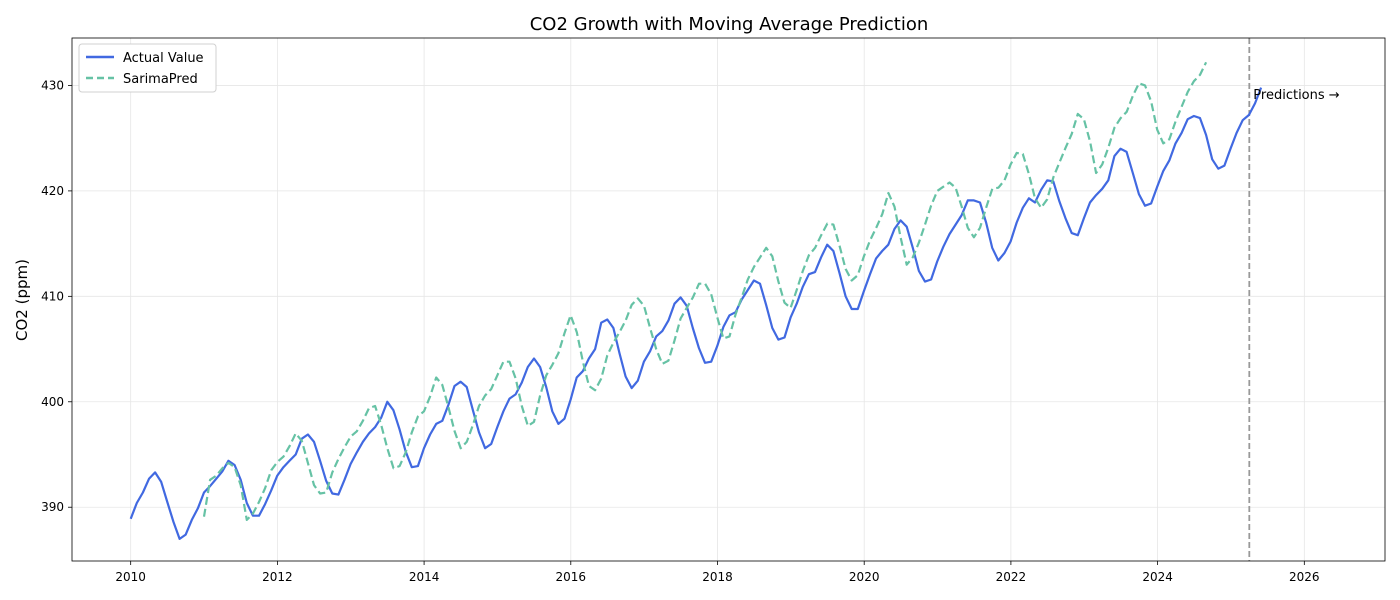 The image size is (1400, 600). Describe the element at coordinates (1157, 577) in the screenshot. I see `x-tick-label: 2024` at that location.